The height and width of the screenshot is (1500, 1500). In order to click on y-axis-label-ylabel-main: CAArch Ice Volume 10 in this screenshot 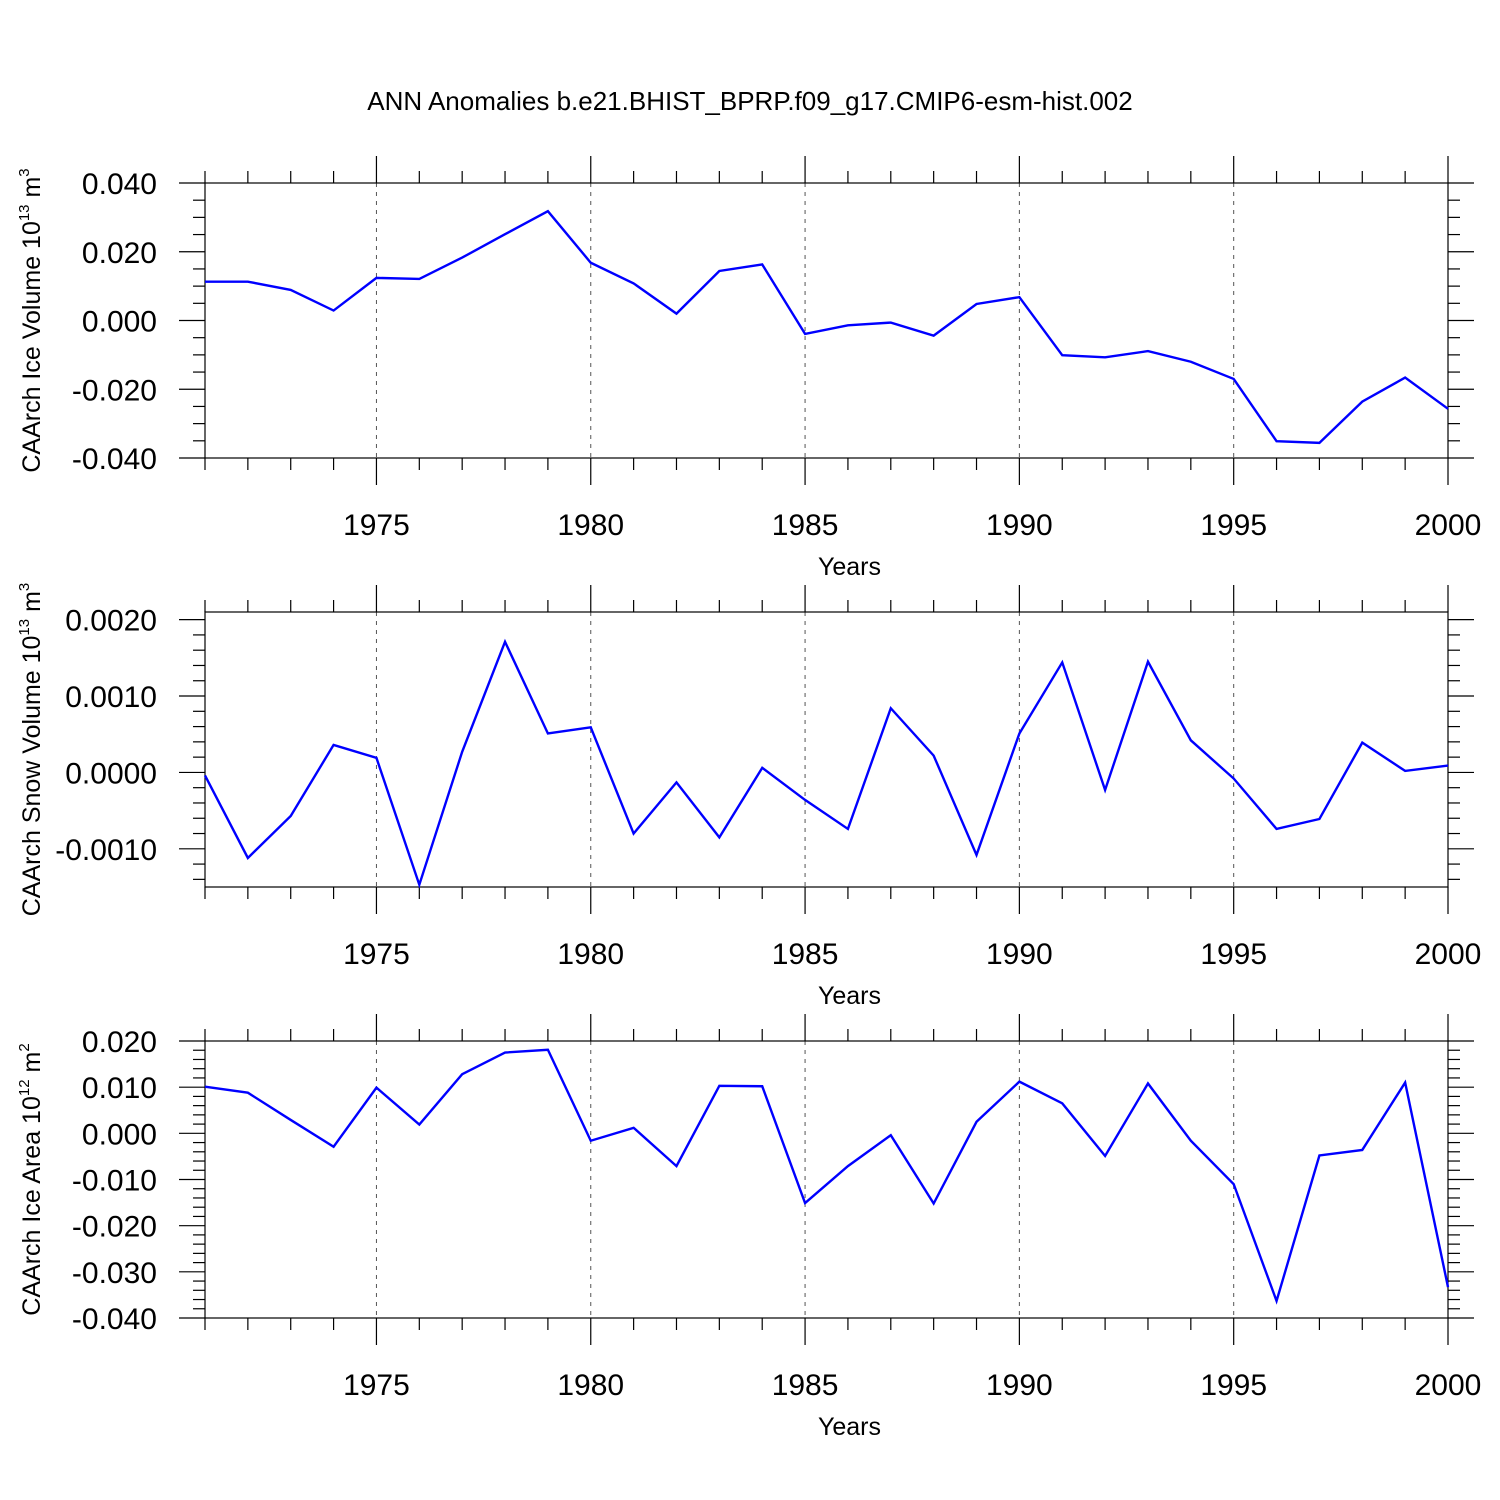, I will do `click(32, 347)`.